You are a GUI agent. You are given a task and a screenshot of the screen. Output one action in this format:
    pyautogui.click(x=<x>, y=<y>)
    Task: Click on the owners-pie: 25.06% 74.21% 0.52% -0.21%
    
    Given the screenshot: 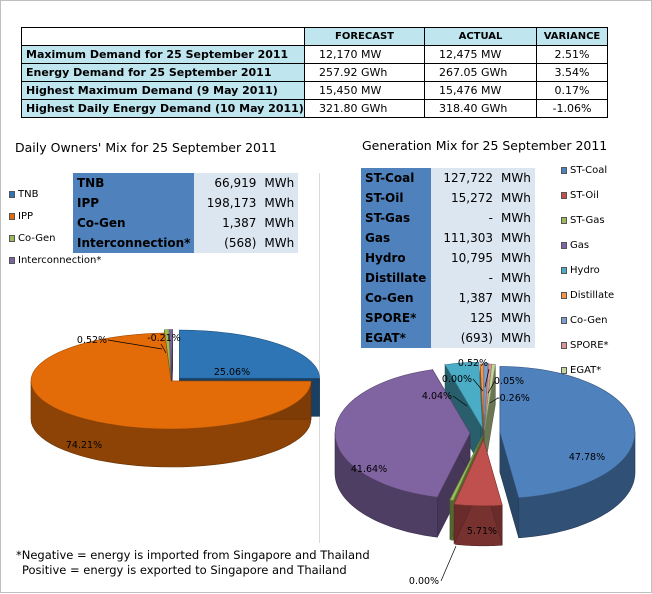 What is the action you would take?
    pyautogui.click(x=175, y=398)
    